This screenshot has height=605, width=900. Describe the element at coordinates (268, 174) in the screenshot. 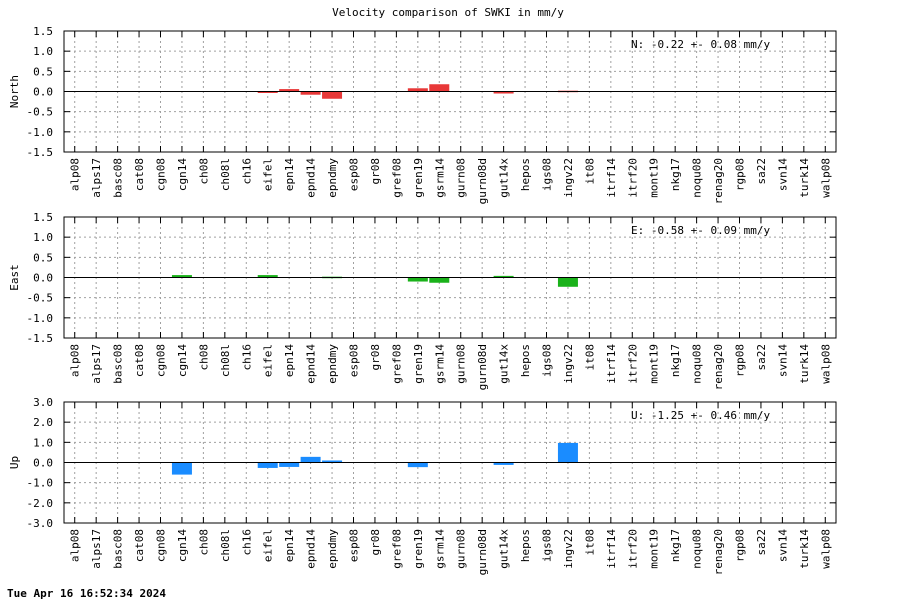

I see `panel-1-category-label: eifel` at that location.